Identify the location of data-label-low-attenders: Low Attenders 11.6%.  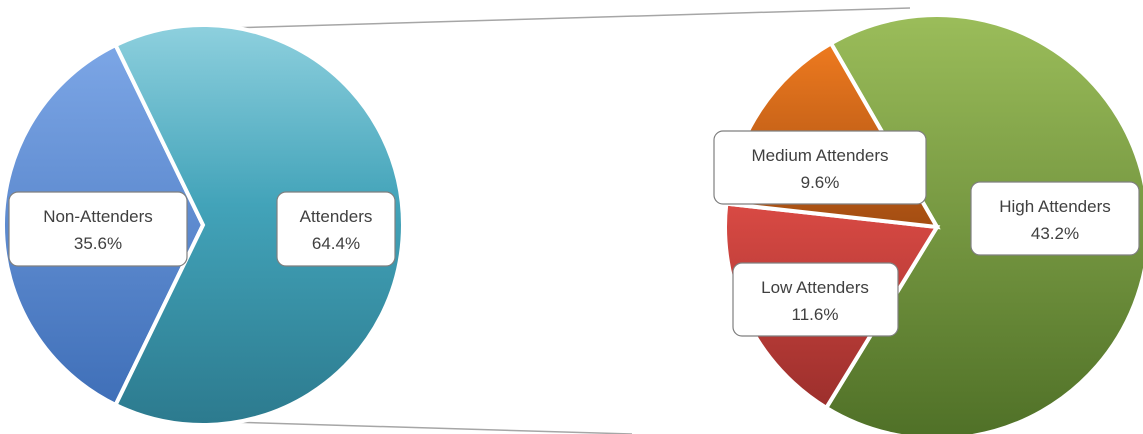
(815, 299).